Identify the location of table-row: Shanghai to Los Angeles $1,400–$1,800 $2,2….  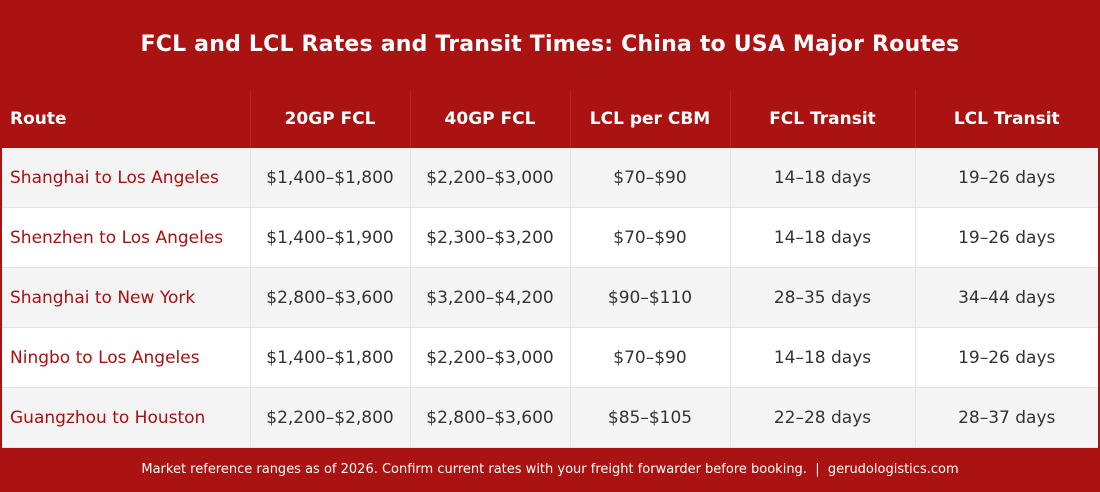
(550, 178).